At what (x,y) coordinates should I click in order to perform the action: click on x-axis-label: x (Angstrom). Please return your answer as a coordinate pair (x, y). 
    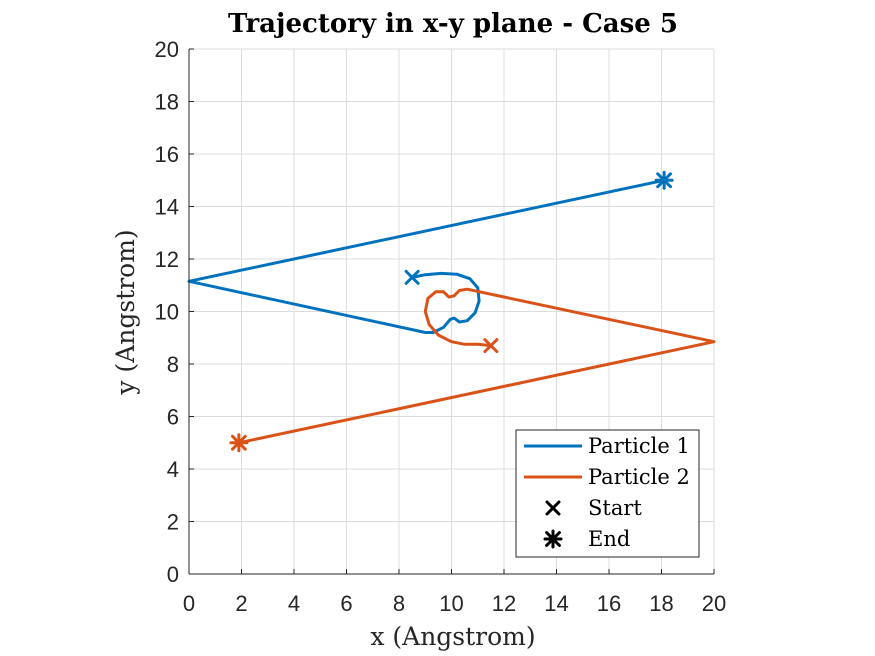
    Looking at the image, I should click on (452, 636).